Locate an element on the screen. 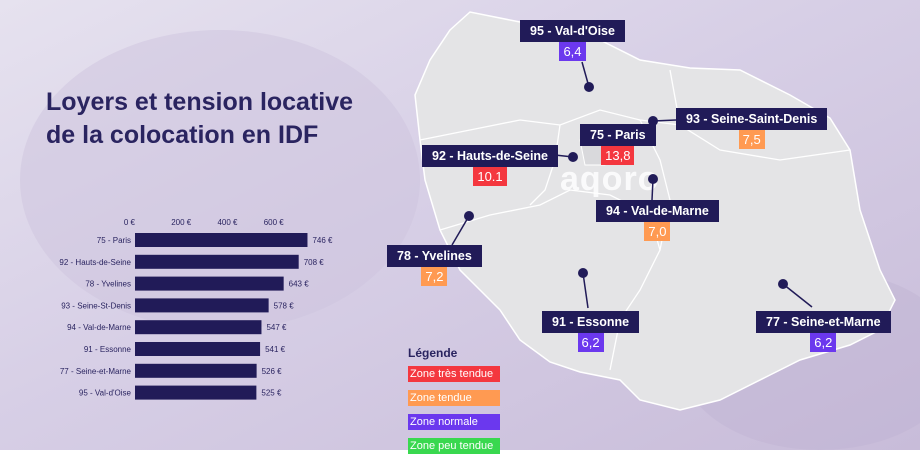  legend-item-normale: Zone normale is located at coordinates (454, 422).